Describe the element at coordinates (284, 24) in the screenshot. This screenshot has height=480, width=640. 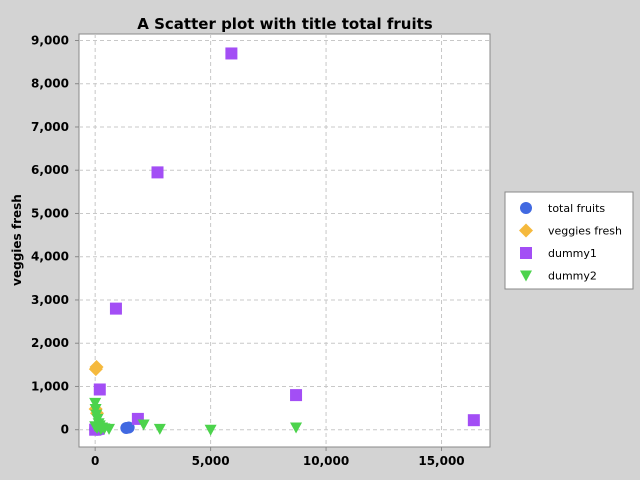
I see `chart-title: A Scatter plot with title total fruits` at that location.